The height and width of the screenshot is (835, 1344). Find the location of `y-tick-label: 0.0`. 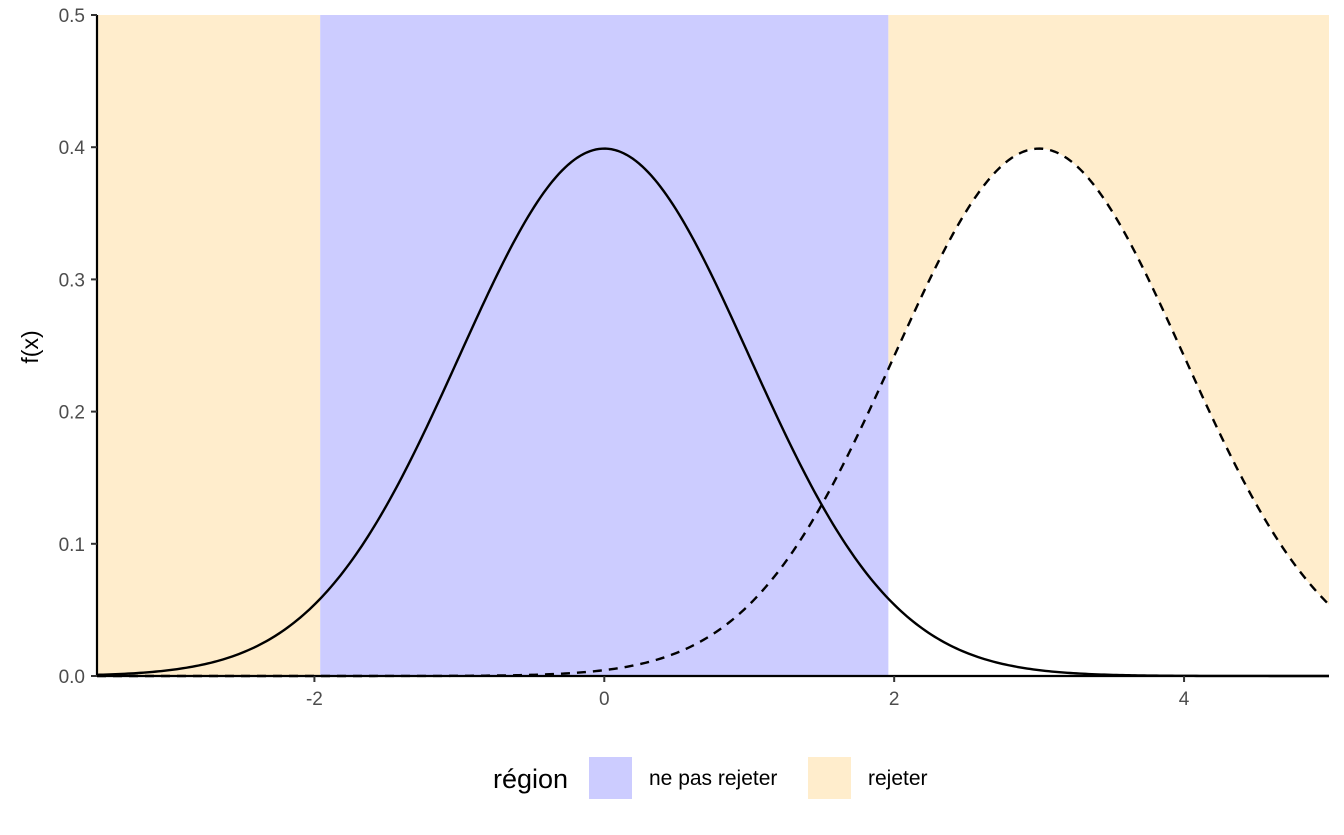

y-tick-label: 0.0 is located at coordinates (72, 677).